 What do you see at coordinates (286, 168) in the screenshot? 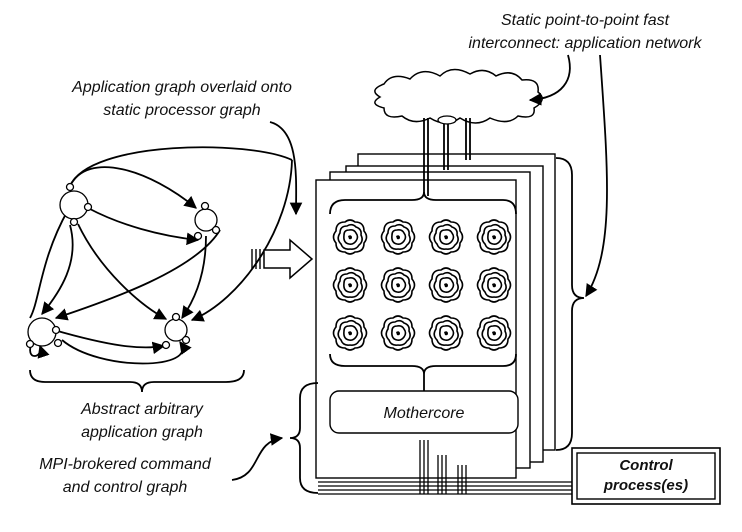
I see `overlay-arrow` at bounding box center [286, 168].